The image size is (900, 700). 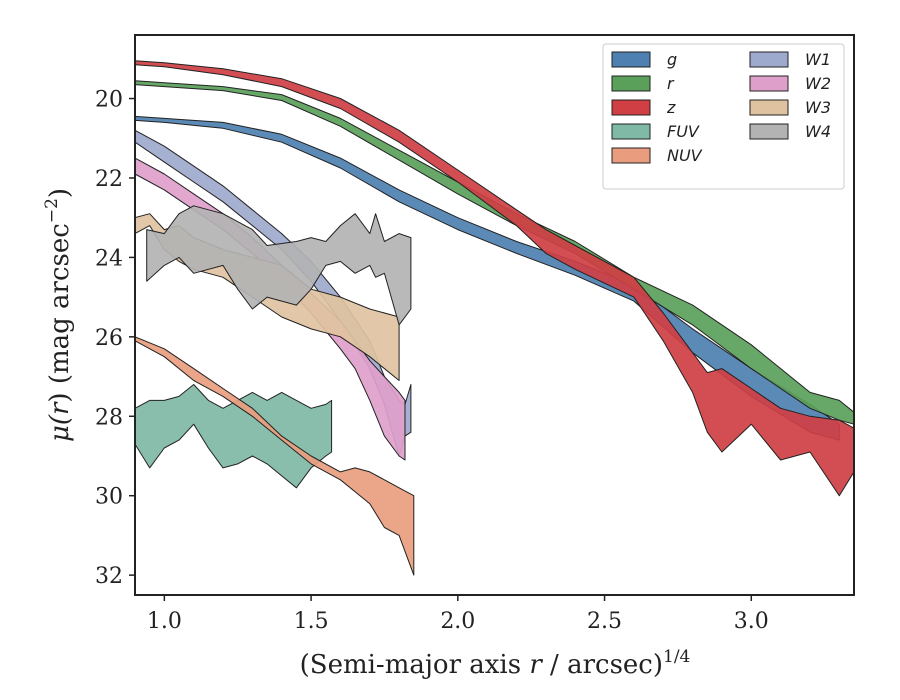 I want to click on legend-label-z: z, so click(x=671, y=107).